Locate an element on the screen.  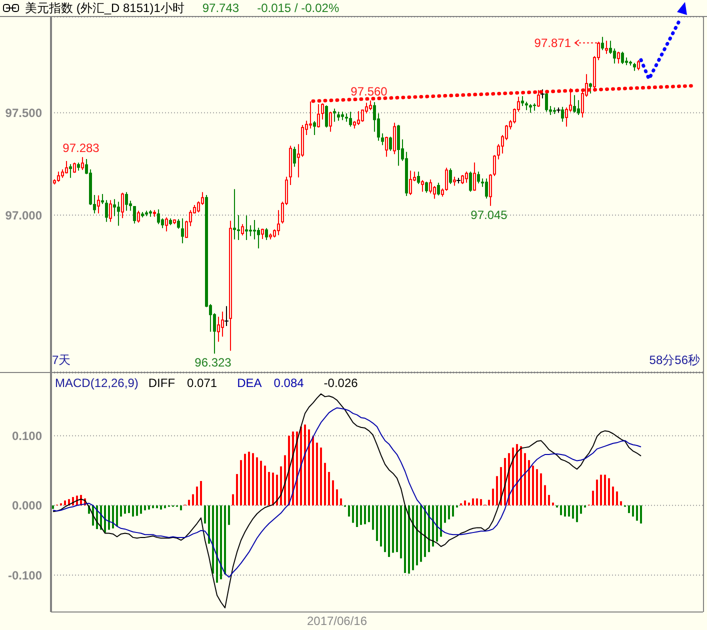
annotation: 96.323 is located at coordinates (213, 363).